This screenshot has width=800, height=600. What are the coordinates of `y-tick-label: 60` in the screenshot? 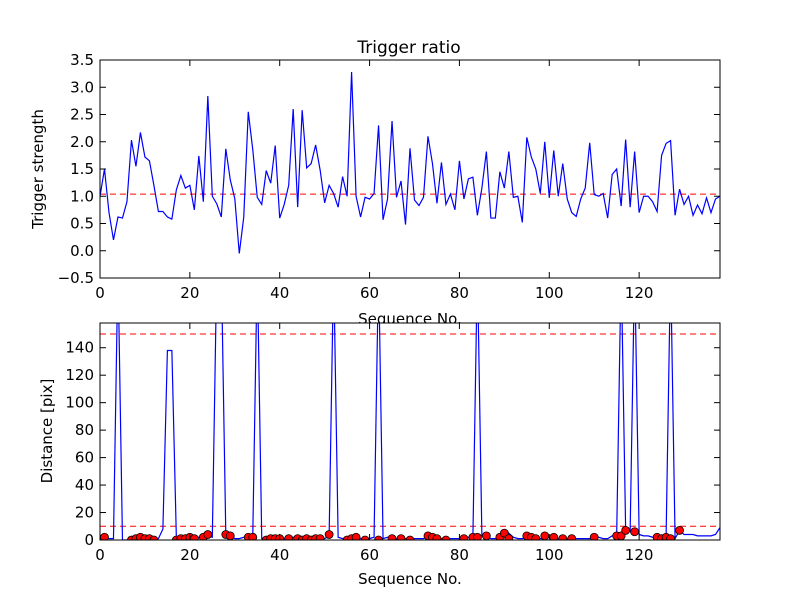 It's located at (84, 458).